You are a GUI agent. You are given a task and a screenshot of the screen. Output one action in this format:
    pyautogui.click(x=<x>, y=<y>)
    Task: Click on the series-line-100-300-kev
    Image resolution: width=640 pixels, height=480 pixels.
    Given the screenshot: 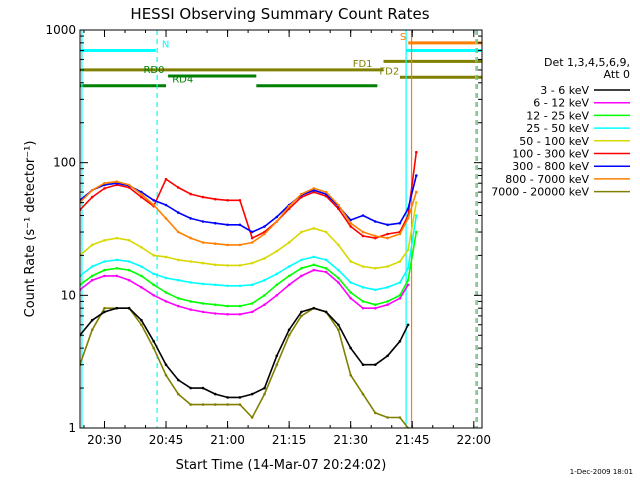 What is the action you would take?
    pyautogui.click(x=249, y=195)
    